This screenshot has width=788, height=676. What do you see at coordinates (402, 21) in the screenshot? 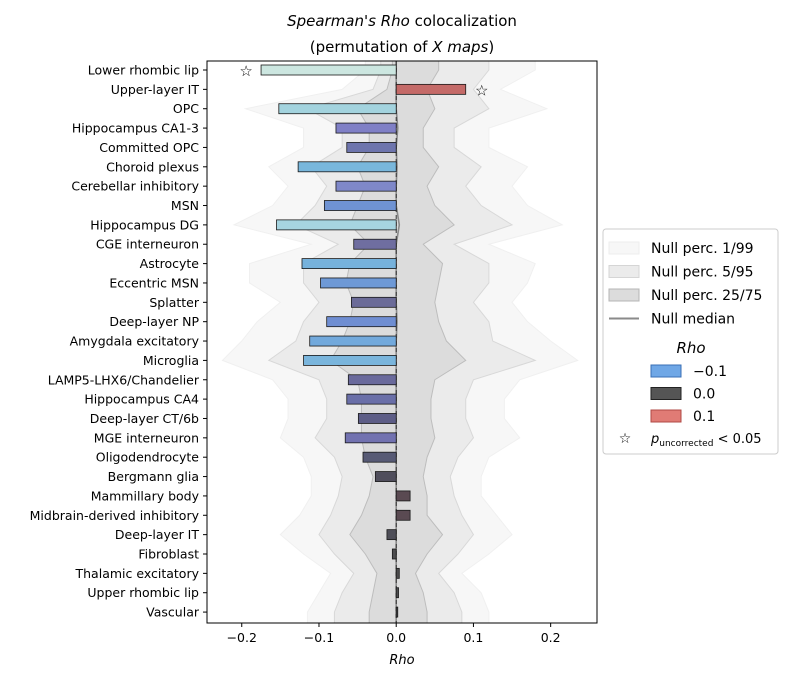
I see `chart-title-line1: Spearman's Rho colocalization` at bounding box center [402, 21].